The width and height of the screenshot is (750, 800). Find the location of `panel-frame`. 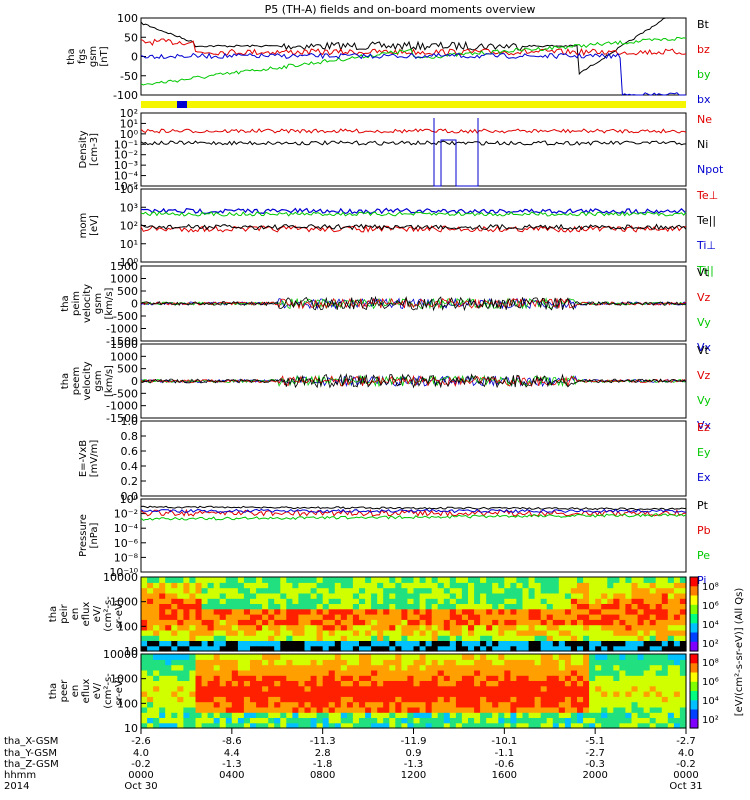

panel-frame is located at coordinates (413, 614).